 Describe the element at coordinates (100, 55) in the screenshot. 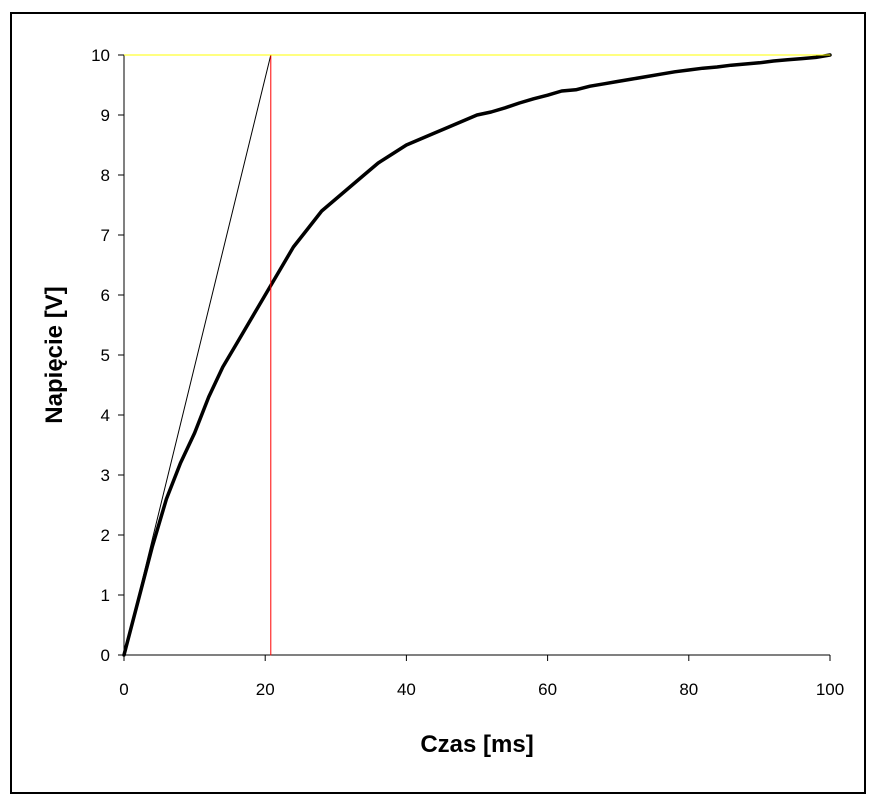

I see `y-tick-label: 10` at that location.